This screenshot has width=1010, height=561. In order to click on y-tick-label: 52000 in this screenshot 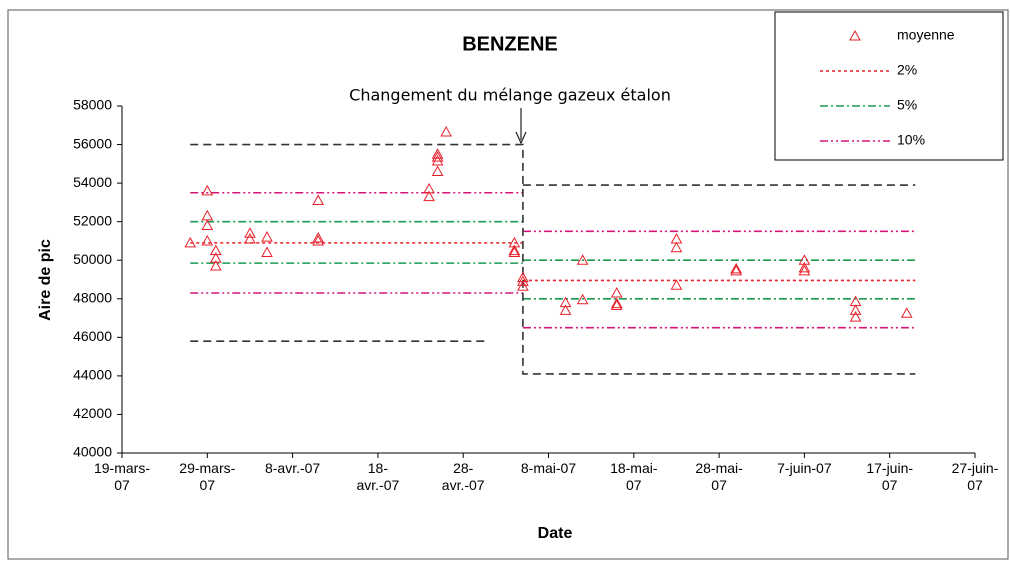, I will do `click(92, 220)`.